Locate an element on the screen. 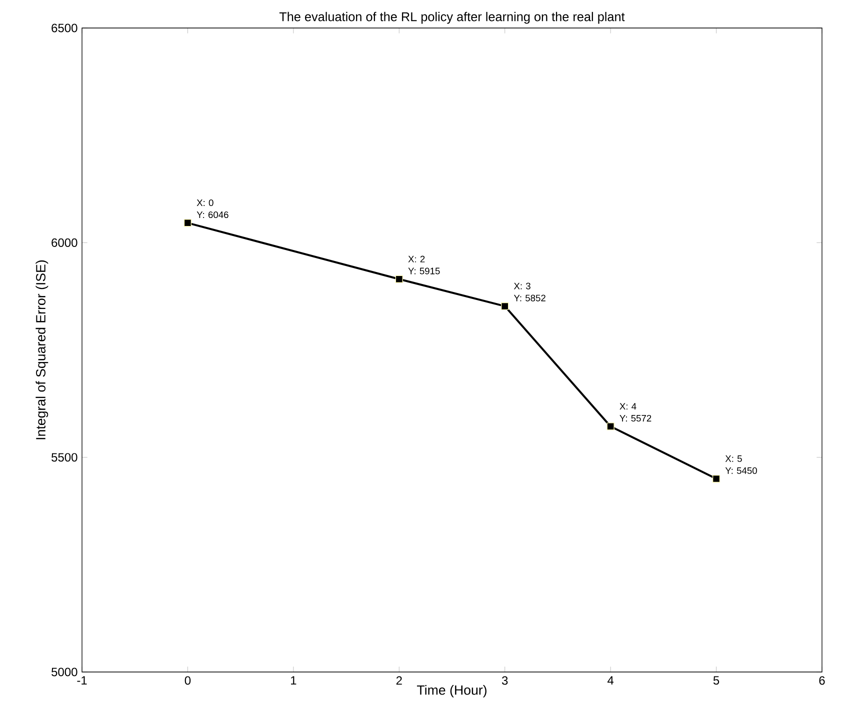  annotation: Y: 6046 is located at coordinates (212, 214).